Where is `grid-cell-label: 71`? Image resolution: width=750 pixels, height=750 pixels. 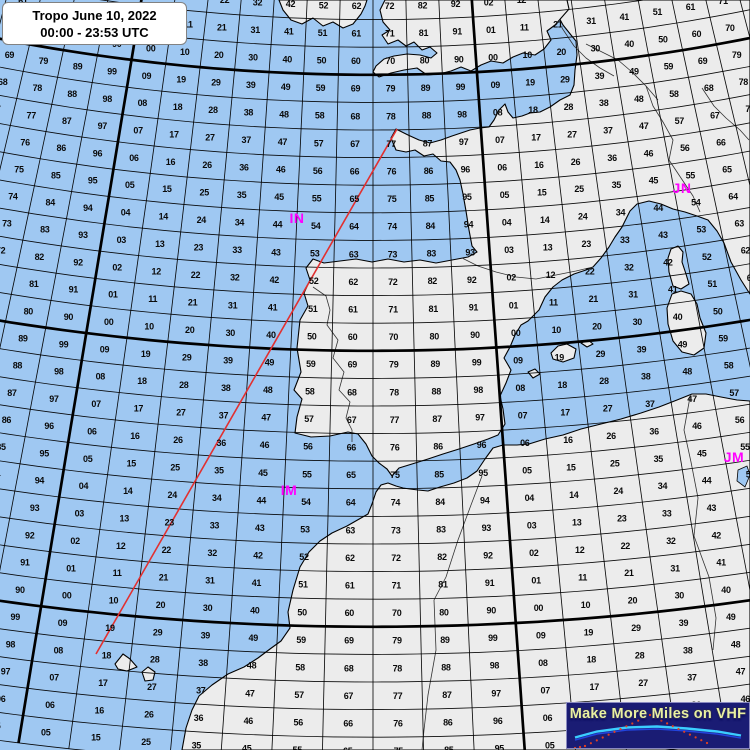
grid-cell-label: 71 is located at coordinates (393, 310).